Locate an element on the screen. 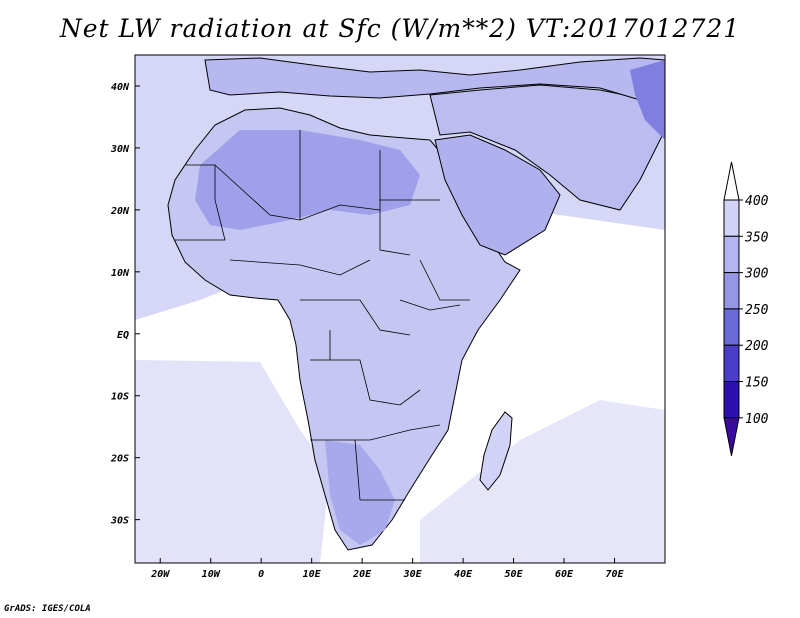  sahara-region is located at coordinates (307, 180).